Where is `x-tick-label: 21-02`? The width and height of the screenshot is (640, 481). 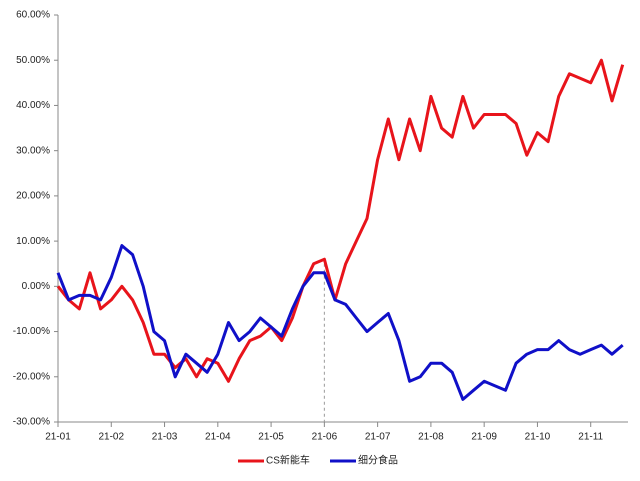
x-tick-label: 21-02 is located at coordinates (111, 437).